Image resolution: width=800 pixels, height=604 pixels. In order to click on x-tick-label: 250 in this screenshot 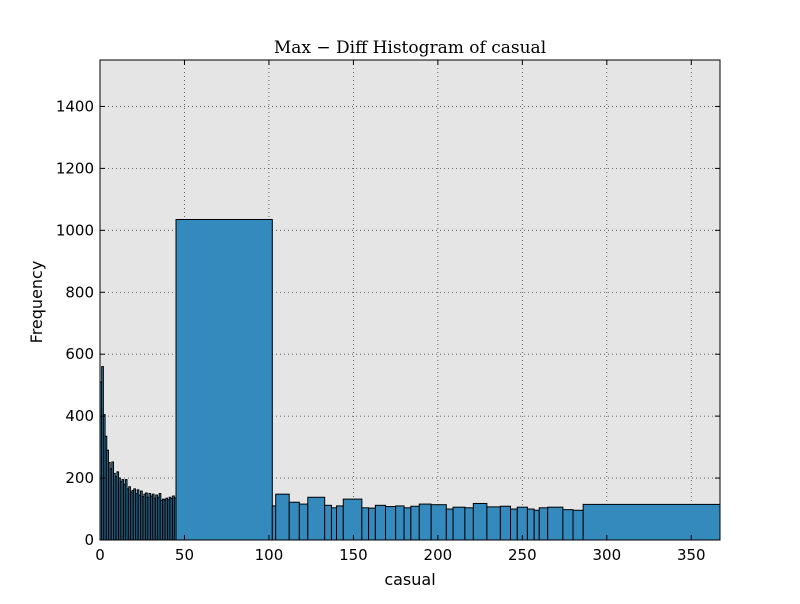, I will do `click(522, 555)`.